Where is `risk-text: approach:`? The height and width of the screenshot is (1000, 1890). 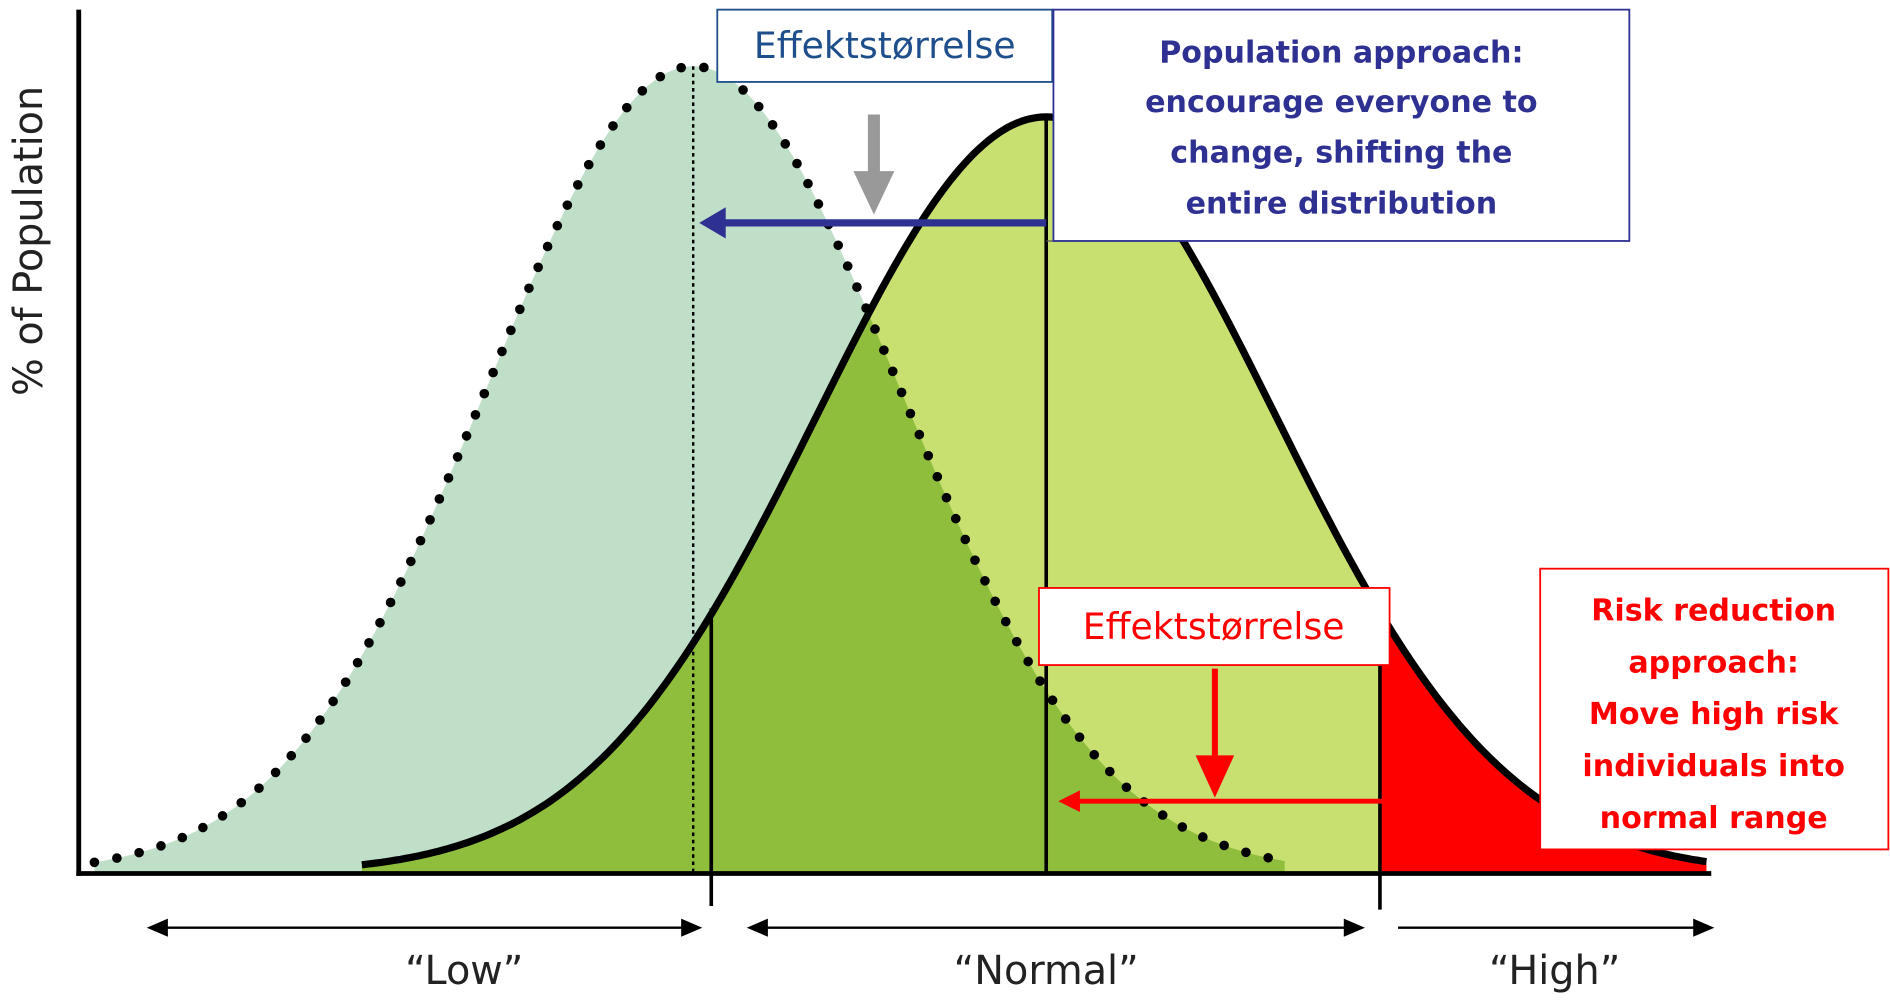 risk-text: approach: is located at coordinates (1713, 662).